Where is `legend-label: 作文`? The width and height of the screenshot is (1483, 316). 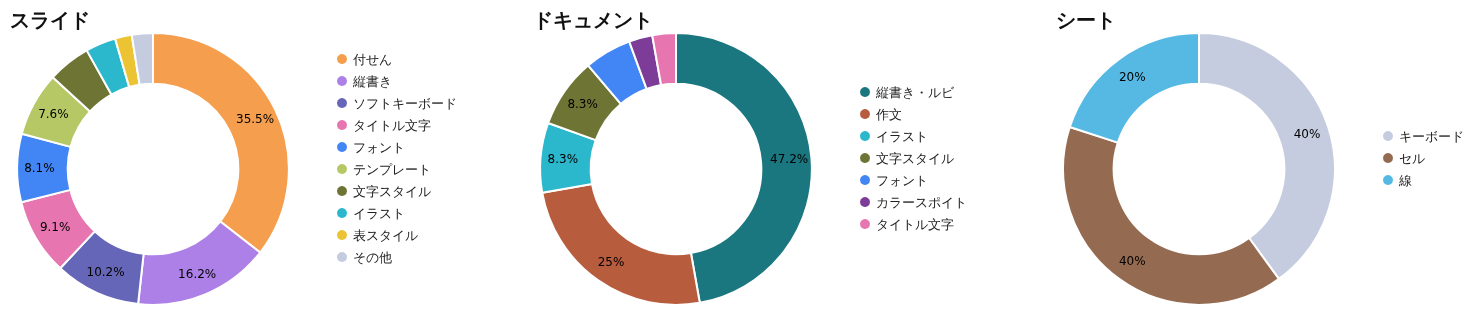
legend-label: 作文 is located at coordinates (888, 114).